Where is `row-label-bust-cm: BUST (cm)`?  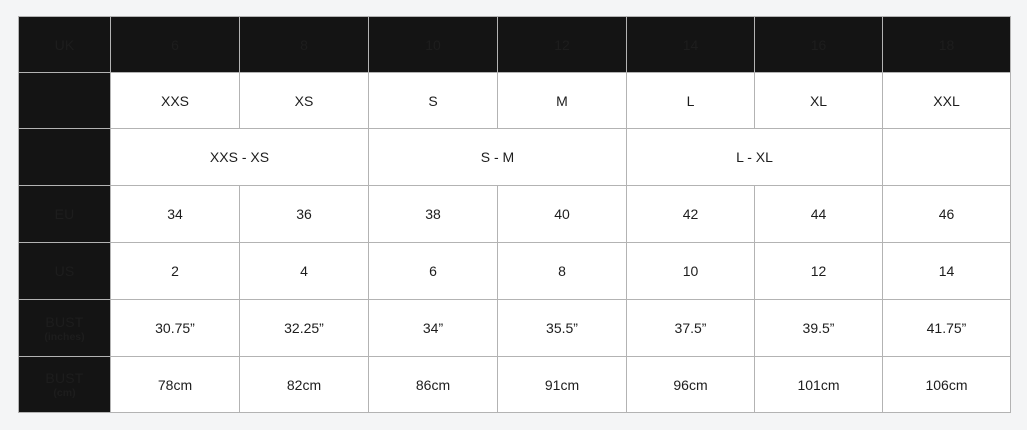
row-label-bust-cm: BUST (cm) is located at coordinates (64, 384).